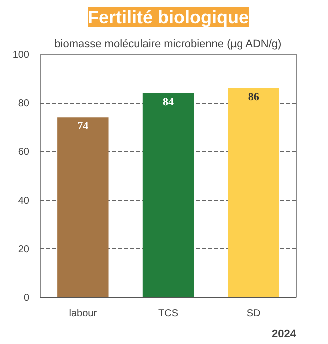 The image size is (328, 344). What do you see at coordinates (84, 126) in the screenshot?
I see `data-label: 74` at bounding box center [84, 126].